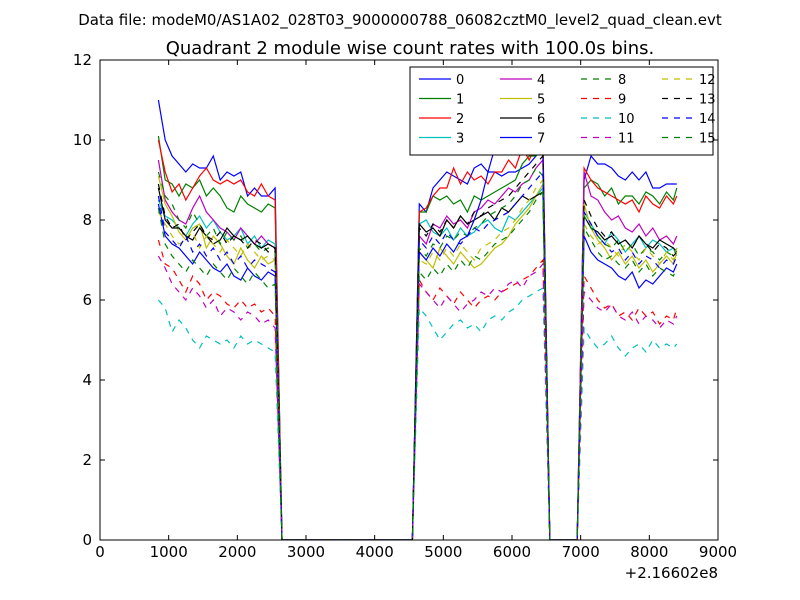 This screenshot has height=600, width=800. I want to click on x-tick-label: 4000, so click(375, 552).